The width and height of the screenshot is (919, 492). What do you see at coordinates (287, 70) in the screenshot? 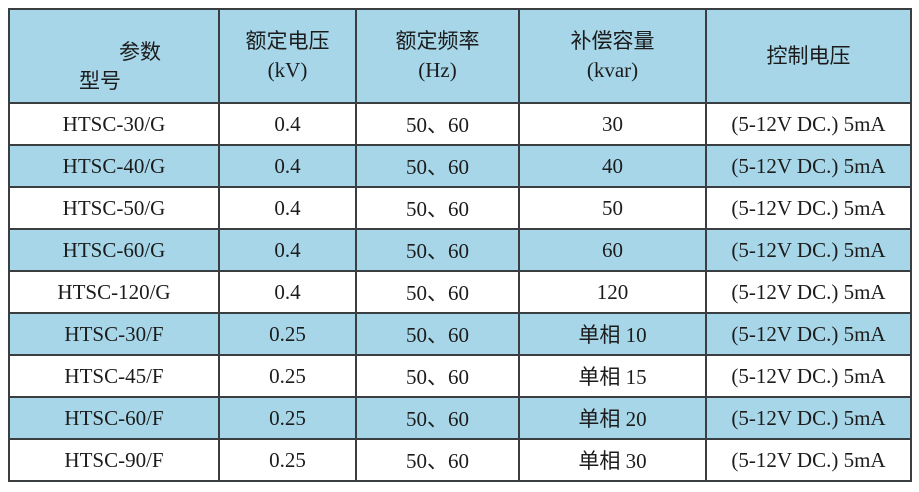
I see `header-unit: (kV)` at bounding box center [287, 70].